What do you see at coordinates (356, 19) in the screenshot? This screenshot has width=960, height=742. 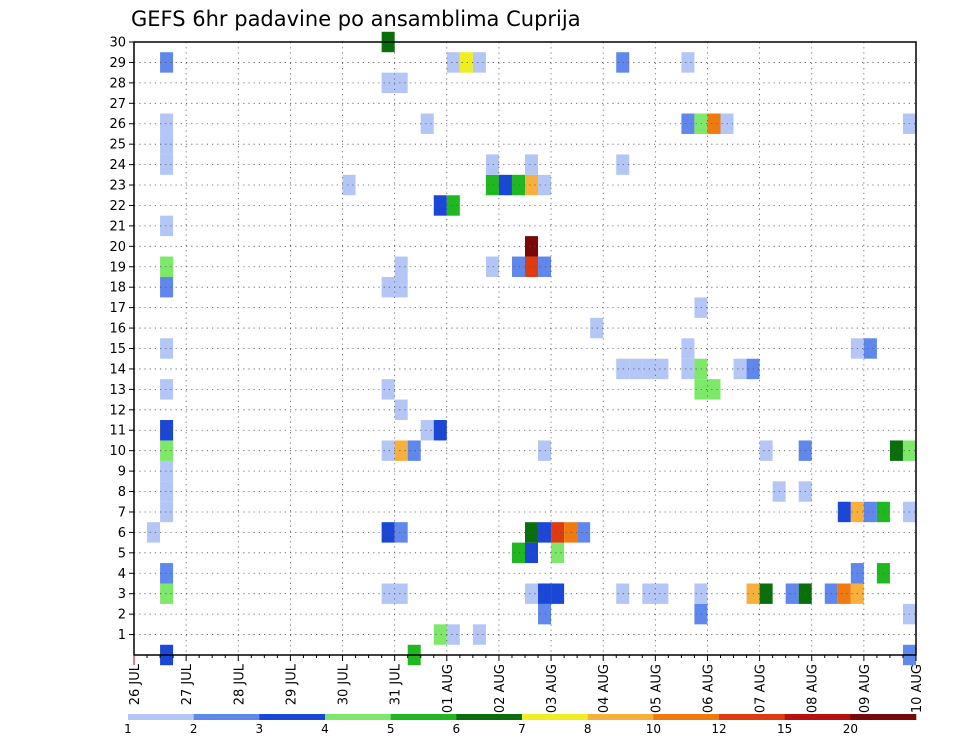 I see `chart-title: GEFS 6hr padavine po ansamblima Cuprija` at bounding box center [356, 19].